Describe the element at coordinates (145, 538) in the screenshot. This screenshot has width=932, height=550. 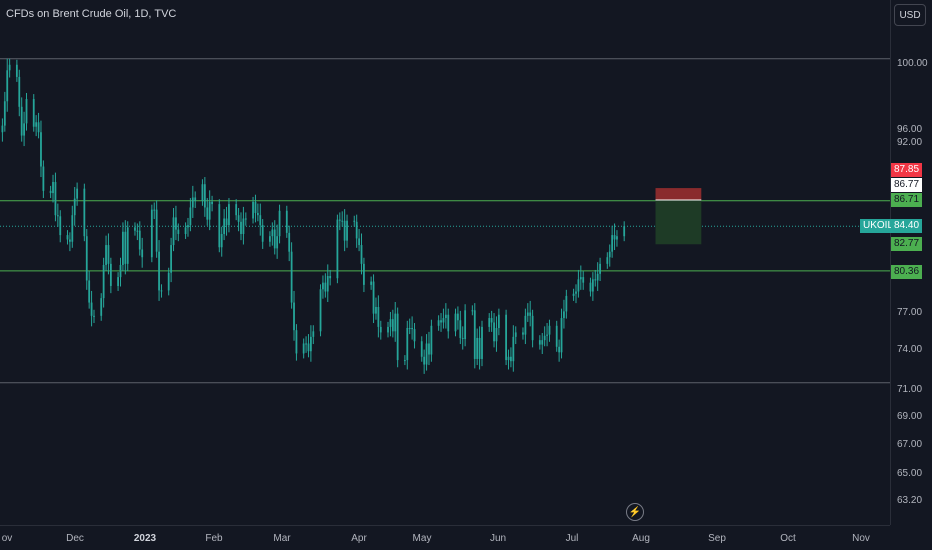
I see `time-label-2023: 2023` at that location.